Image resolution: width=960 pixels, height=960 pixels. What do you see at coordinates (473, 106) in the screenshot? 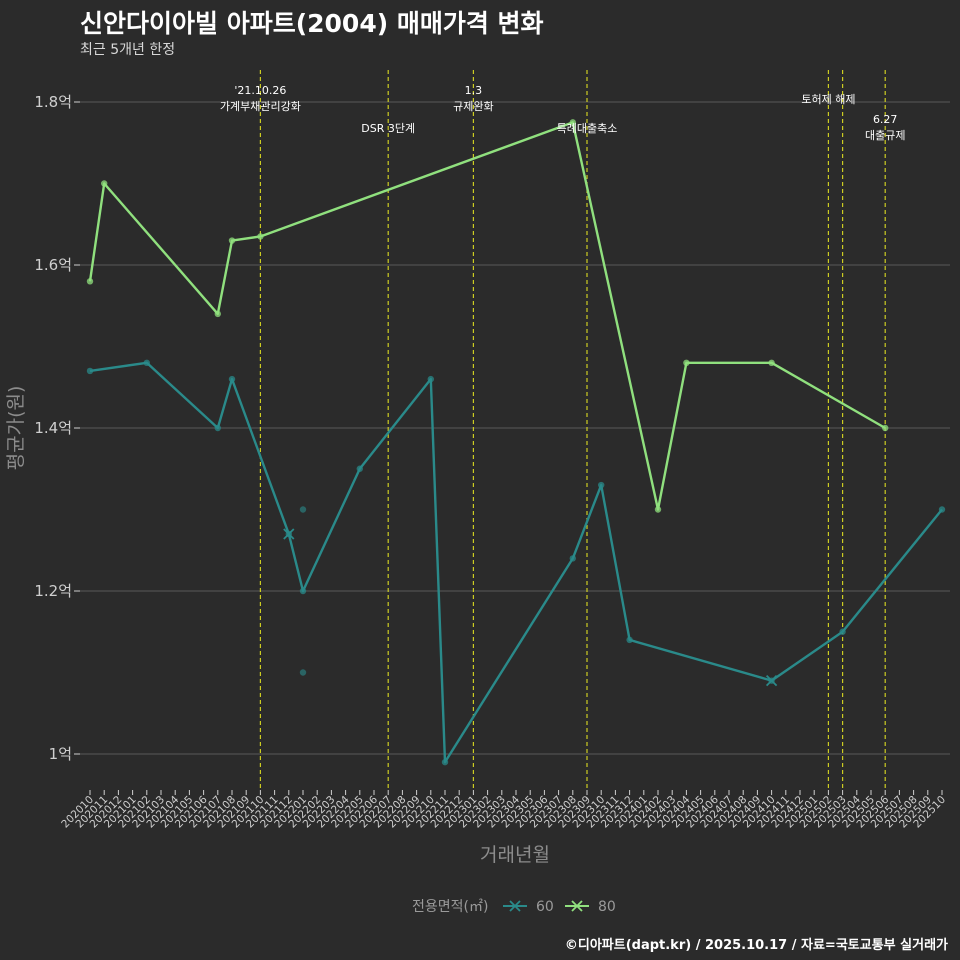
I see `annotation-label: 규제완화` at bounding box center [473, 106].